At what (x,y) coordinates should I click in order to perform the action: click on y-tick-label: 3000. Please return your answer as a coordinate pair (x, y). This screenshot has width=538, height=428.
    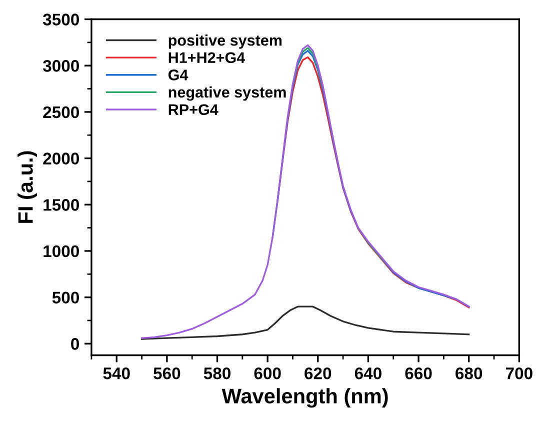
    Looking at the image, I should click on (60, 66).